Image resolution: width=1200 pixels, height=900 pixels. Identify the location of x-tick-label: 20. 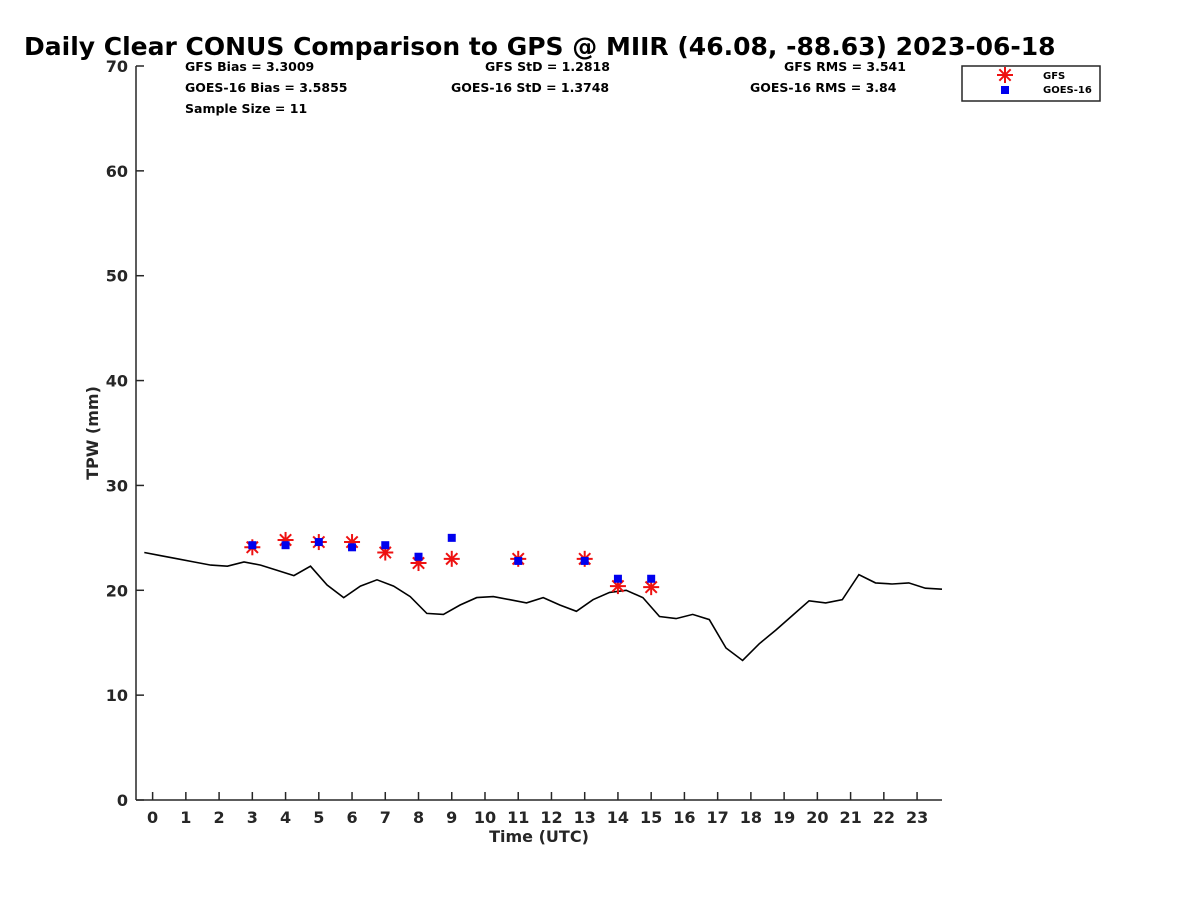
(817, 817).